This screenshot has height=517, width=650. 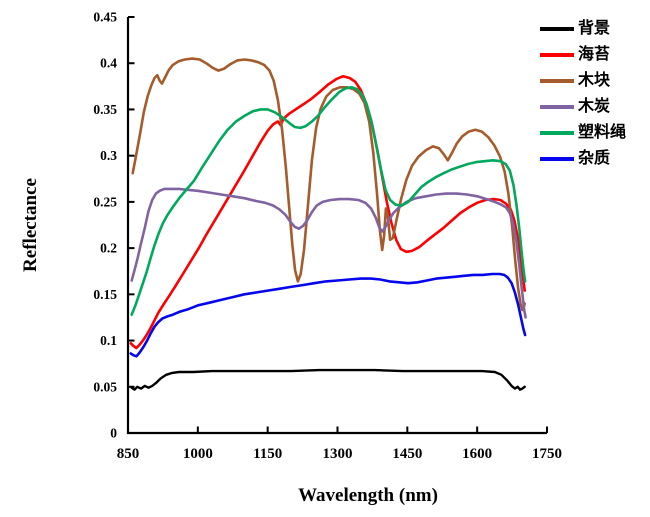 I want to click on x-tick-label: 850, so click(x=128, y=454).